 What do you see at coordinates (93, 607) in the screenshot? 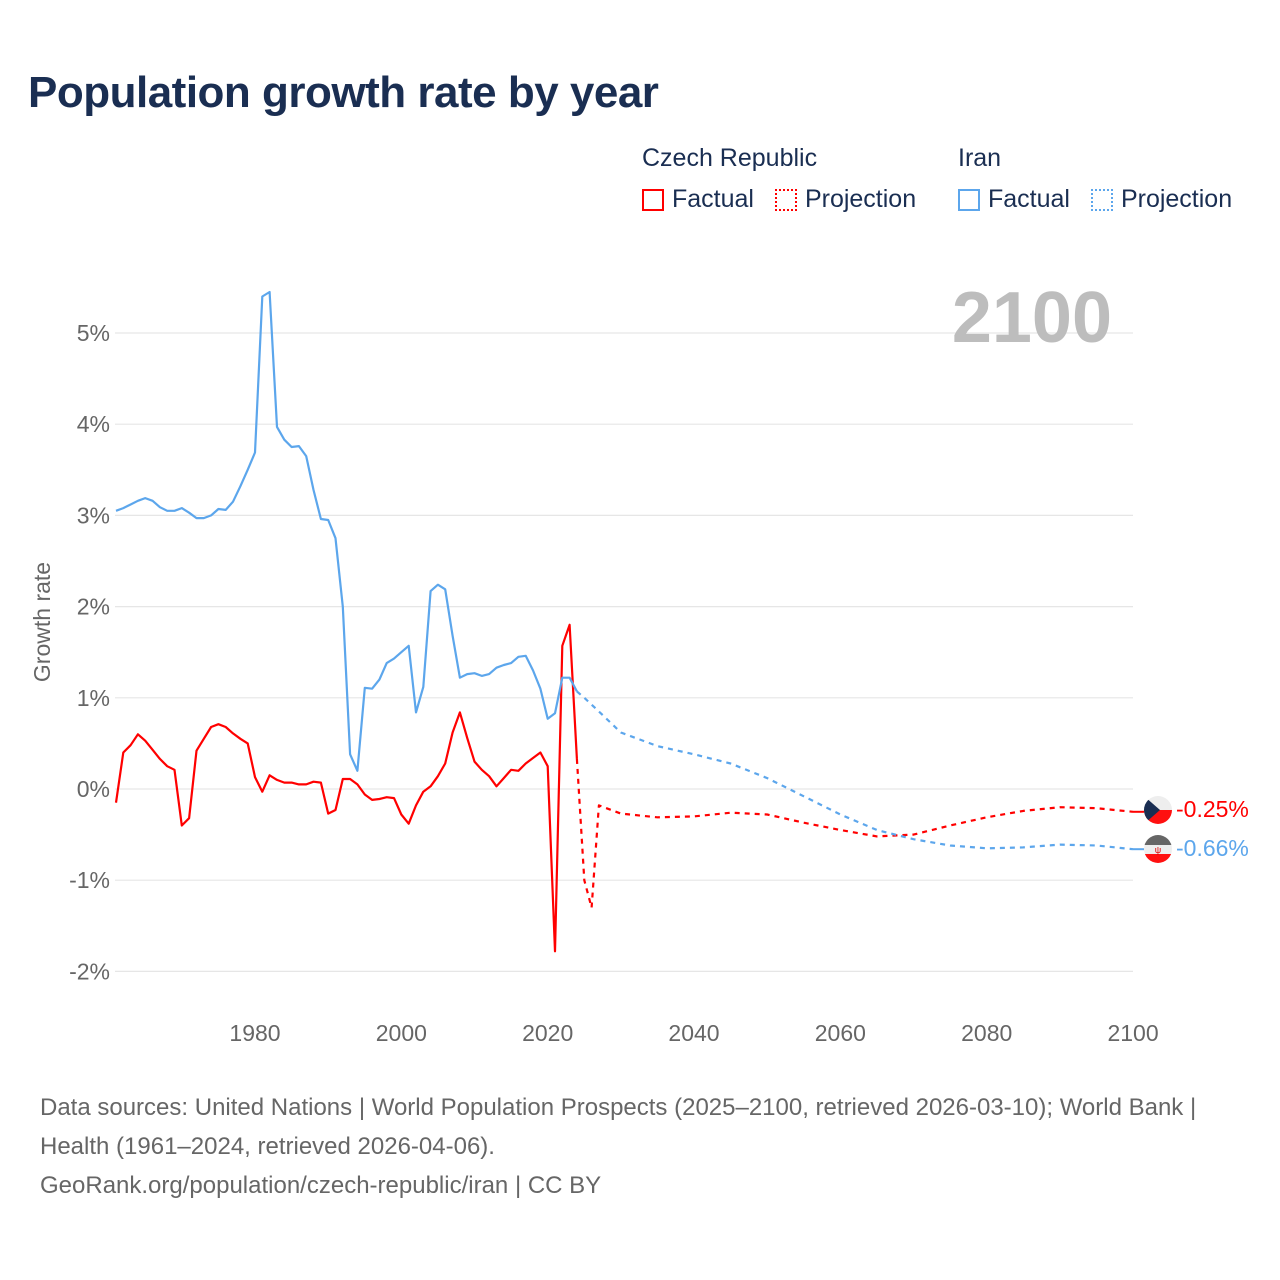
I see `y-tick-label: 2%` at bounding box center [93, 607].